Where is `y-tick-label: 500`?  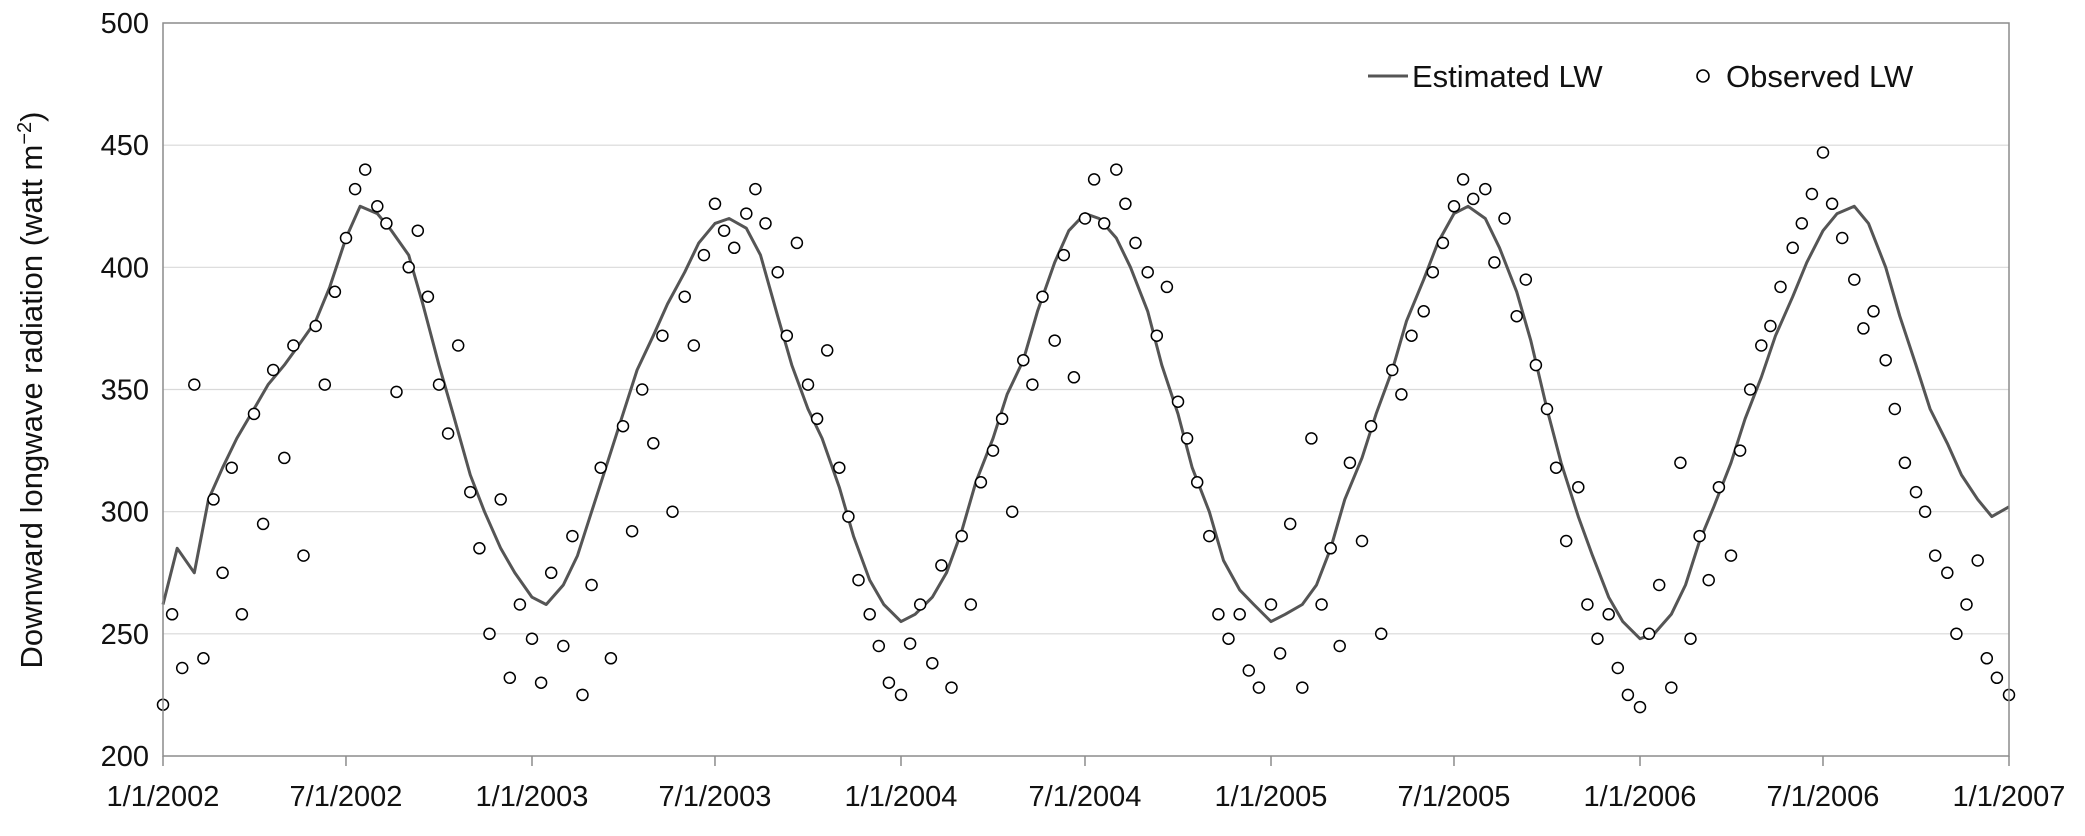 y-tick-label: 500 is located at coordinates (125, 24).